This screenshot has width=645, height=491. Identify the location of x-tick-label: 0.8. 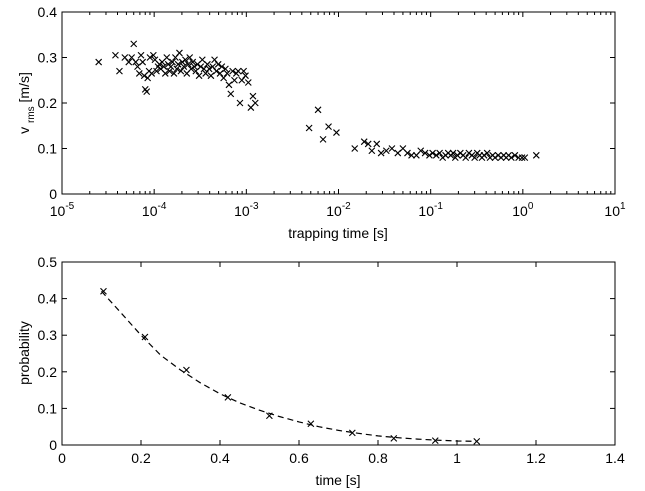
(378, 458).